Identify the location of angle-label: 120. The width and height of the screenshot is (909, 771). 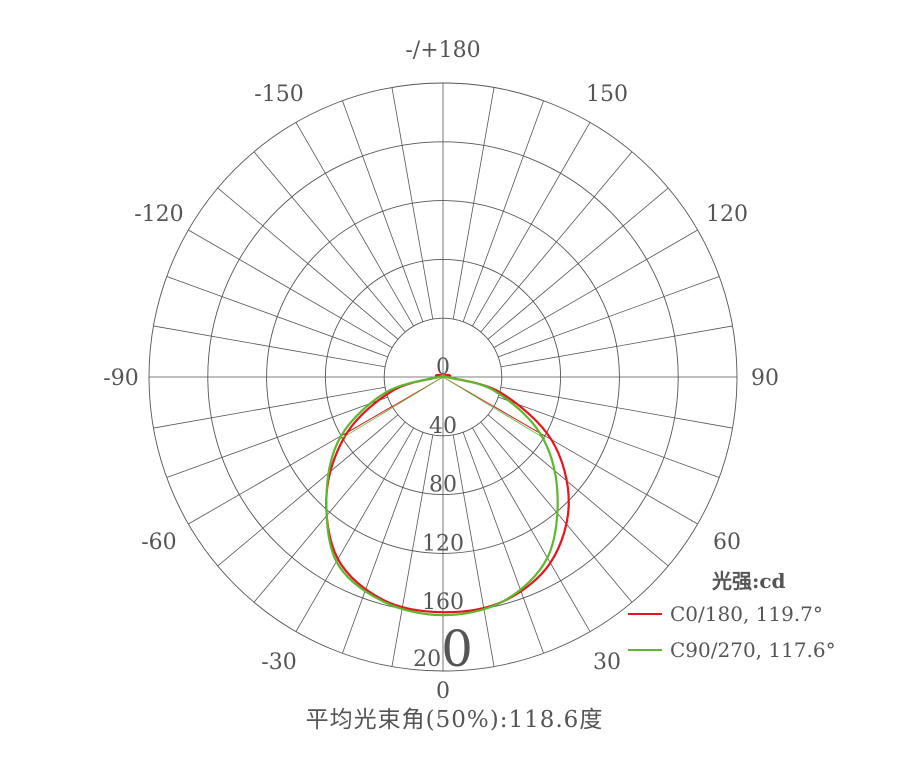
(727, 214).